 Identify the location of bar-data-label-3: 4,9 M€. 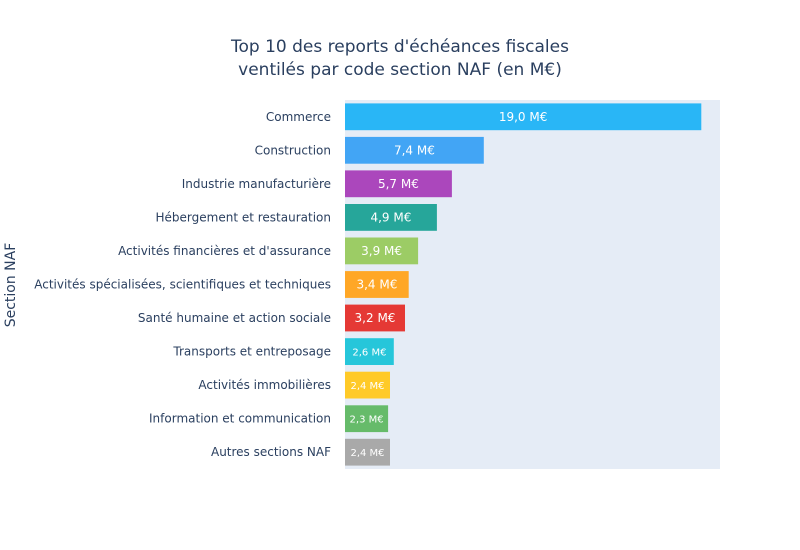
(390, 217).